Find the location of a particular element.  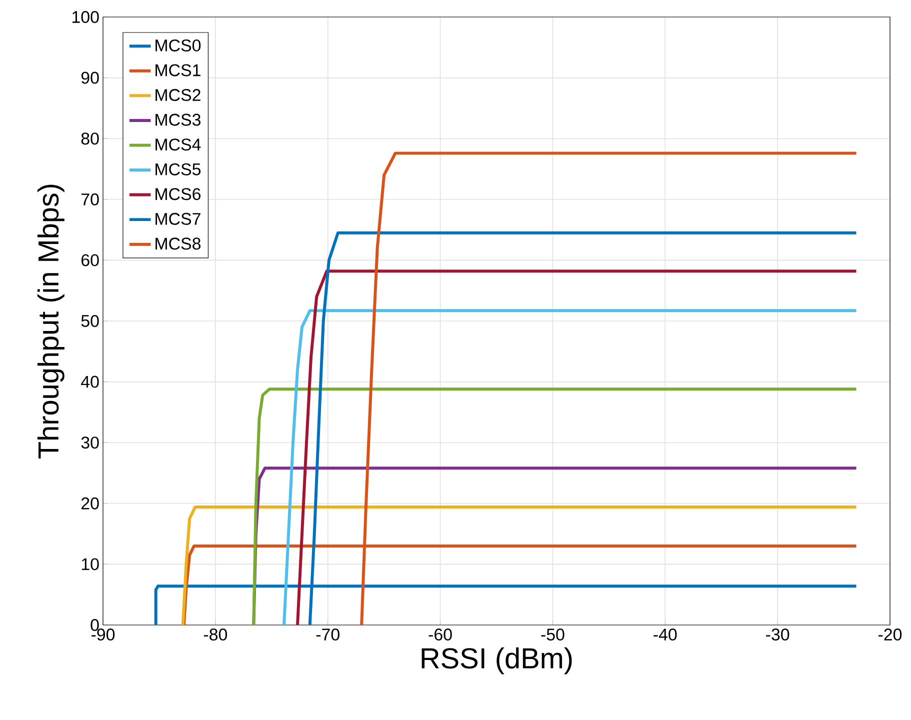

y-axis-title: Throughput (in Mbps) is located at coordinates (50, 321).